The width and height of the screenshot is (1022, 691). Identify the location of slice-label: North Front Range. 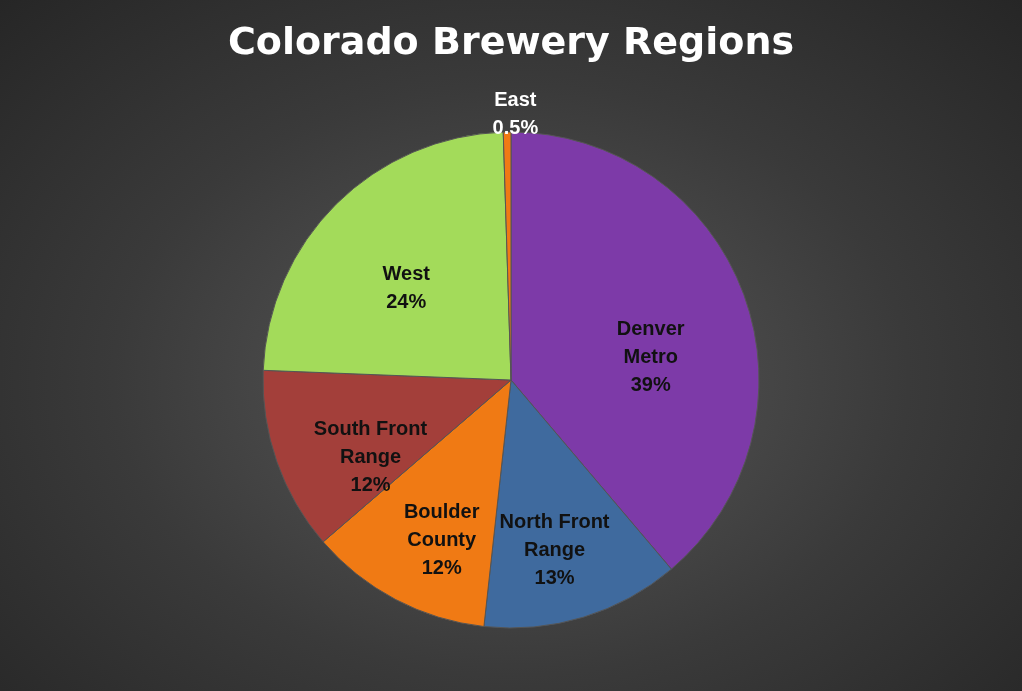
(554, 535).